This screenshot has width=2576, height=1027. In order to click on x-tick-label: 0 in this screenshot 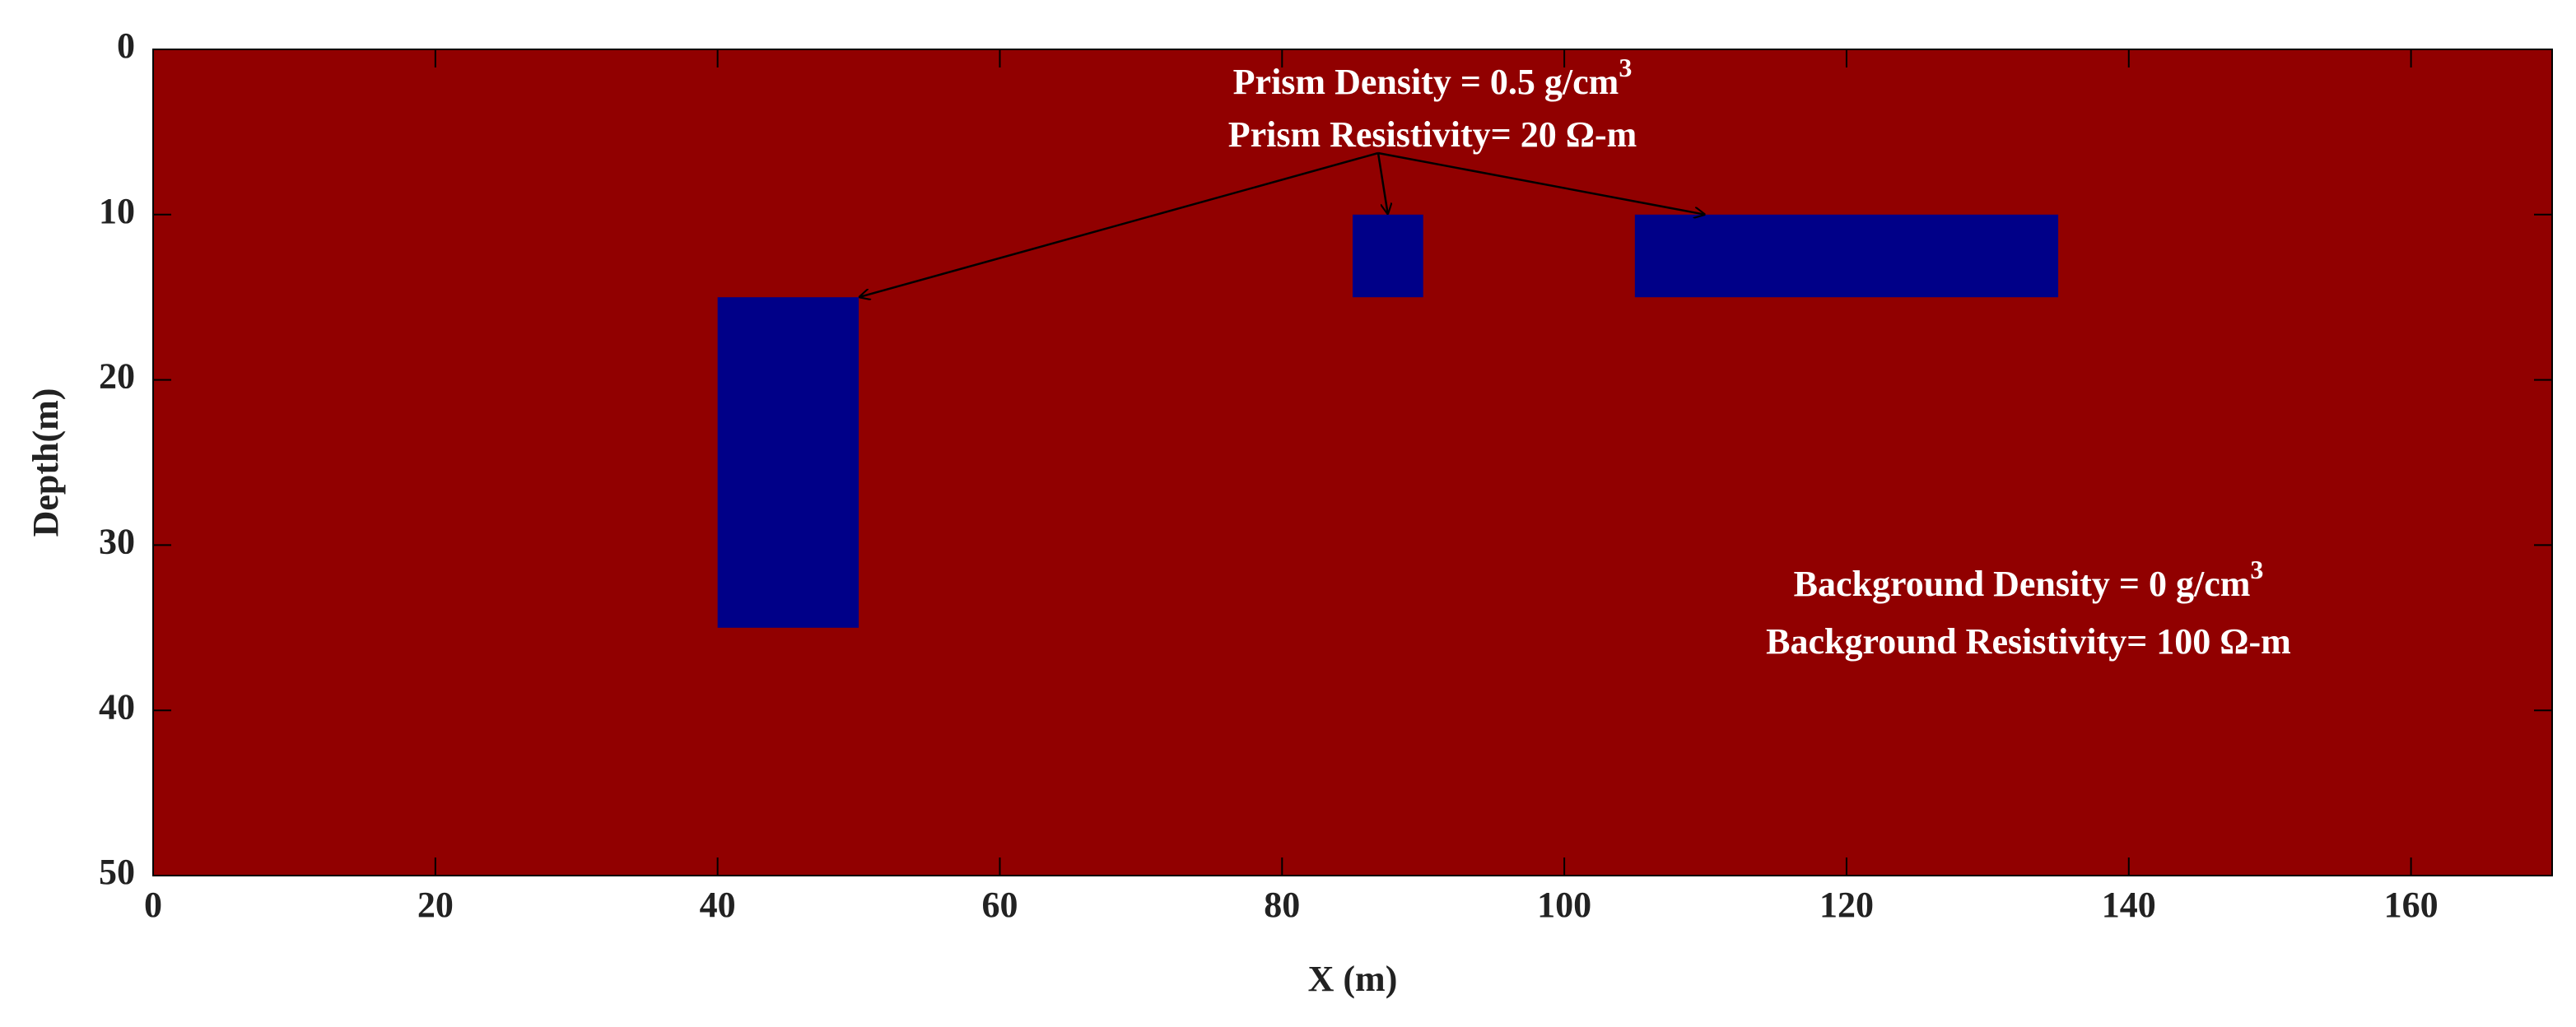, I will do `click(153, 905)`.